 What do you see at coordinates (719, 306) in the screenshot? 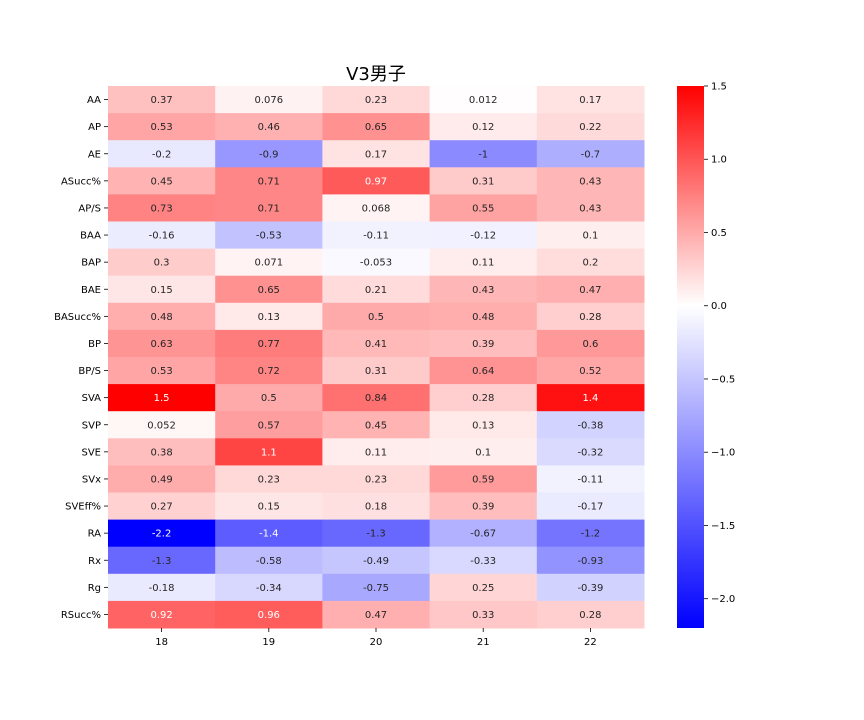
I see `colorbar-tick-label: 0.0` at bounding box center [719, 306].